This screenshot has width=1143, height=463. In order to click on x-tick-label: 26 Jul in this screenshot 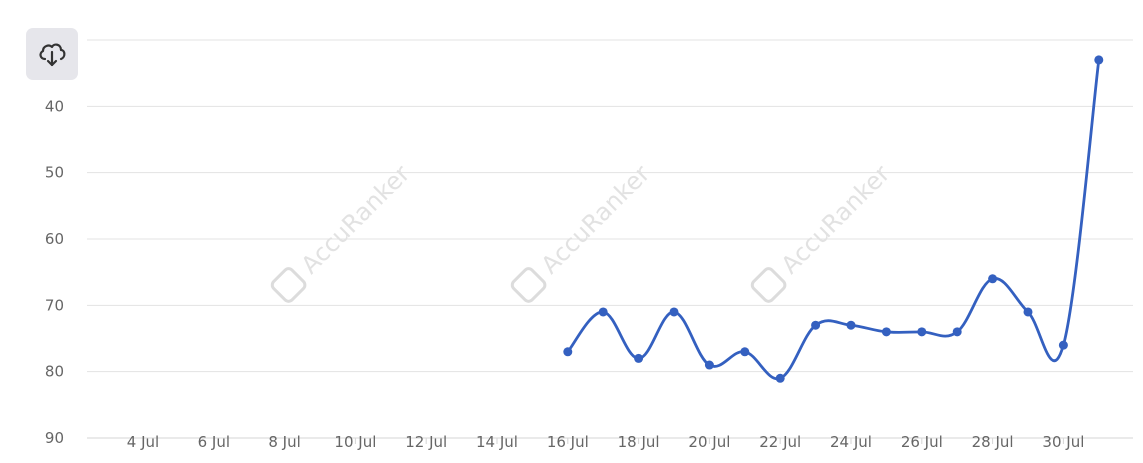, I will do `click(922, 442)`.